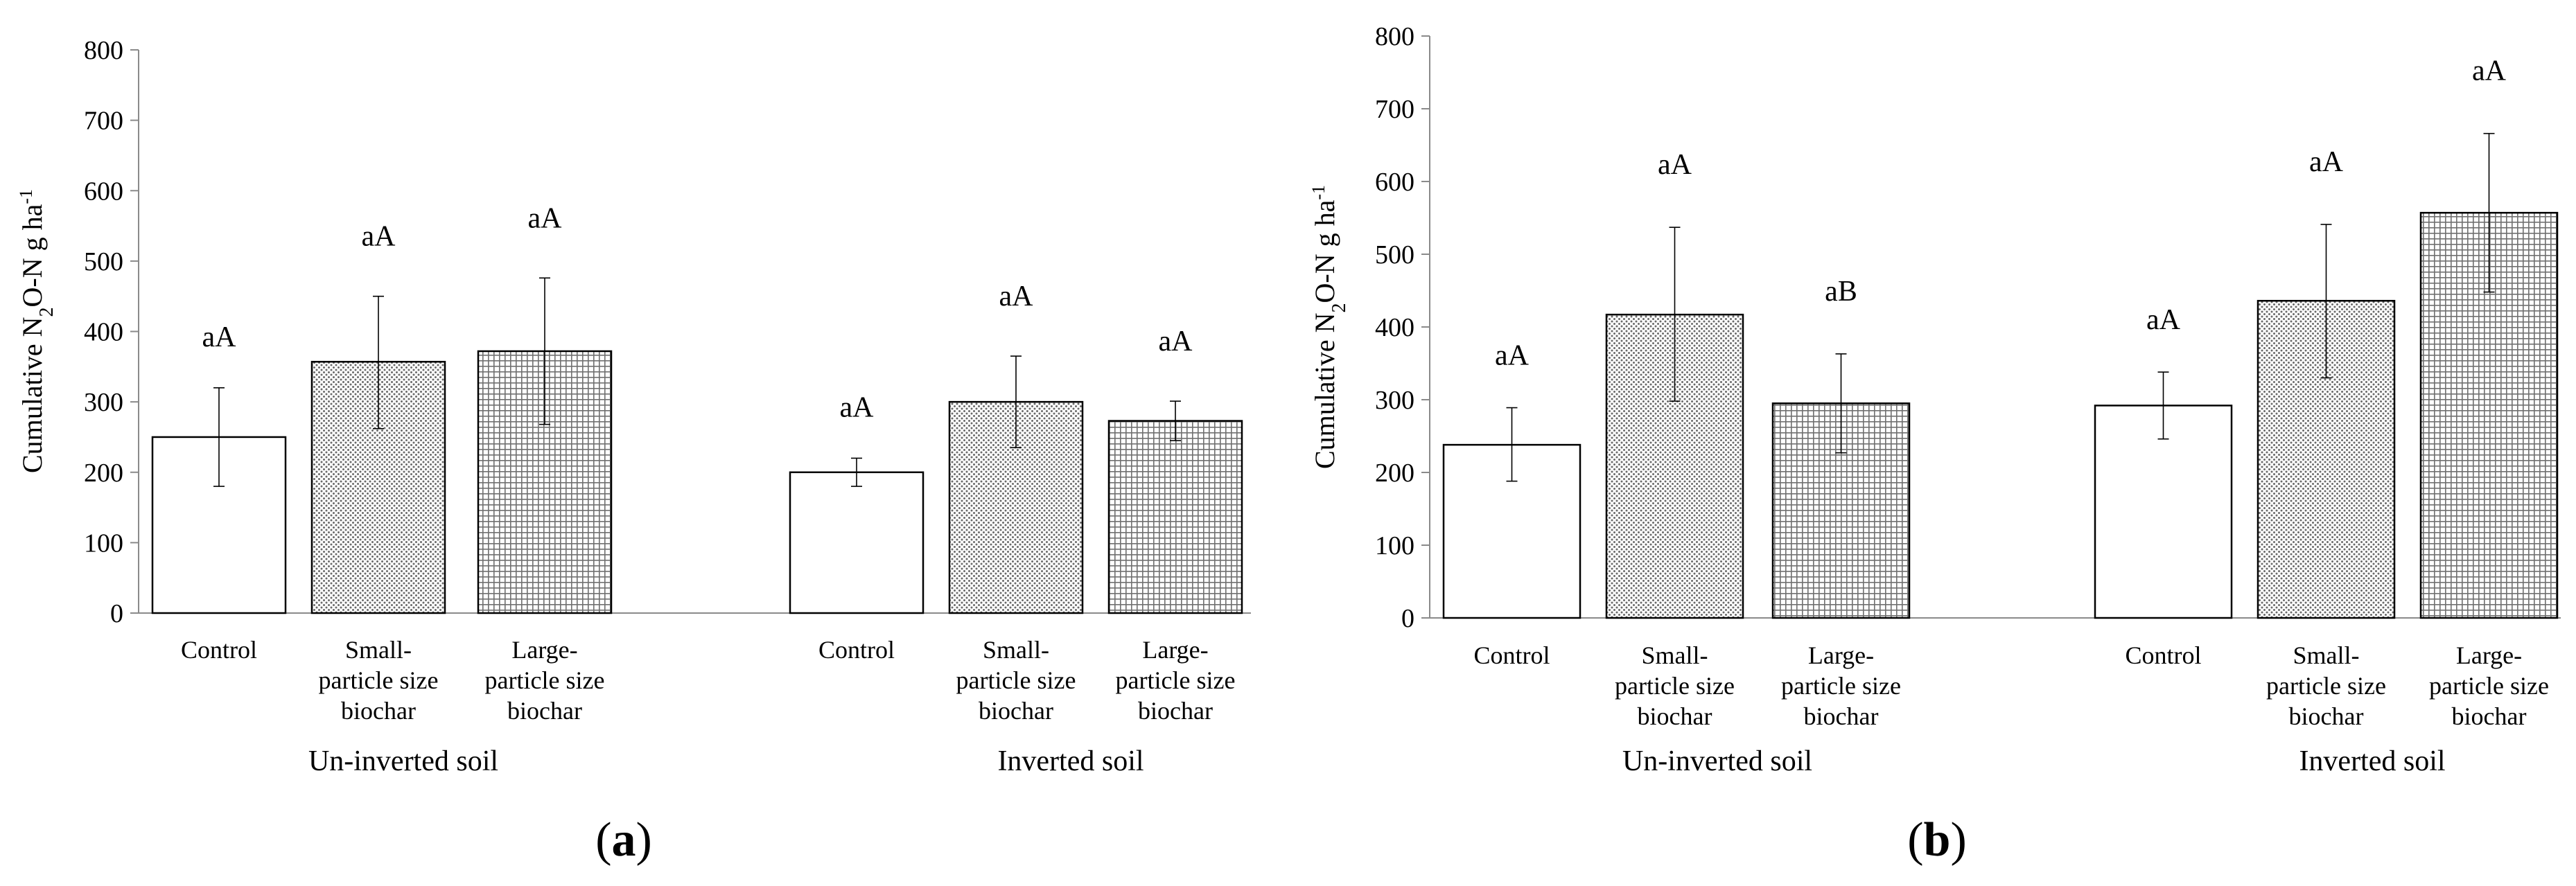 This screenshot has width=2576, height=886. I want to click on significance-label: aB, so click(1841, 292).